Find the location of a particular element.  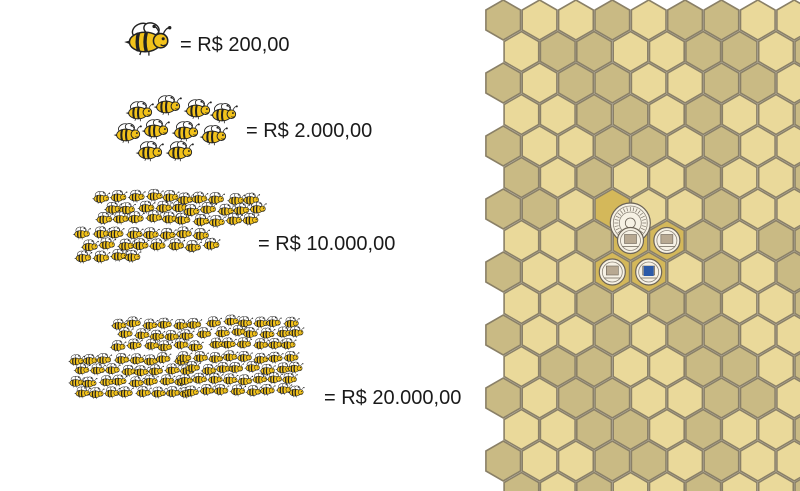

tier-50-price: = R$ 10.000,00 is located at coordinates (327, 244).